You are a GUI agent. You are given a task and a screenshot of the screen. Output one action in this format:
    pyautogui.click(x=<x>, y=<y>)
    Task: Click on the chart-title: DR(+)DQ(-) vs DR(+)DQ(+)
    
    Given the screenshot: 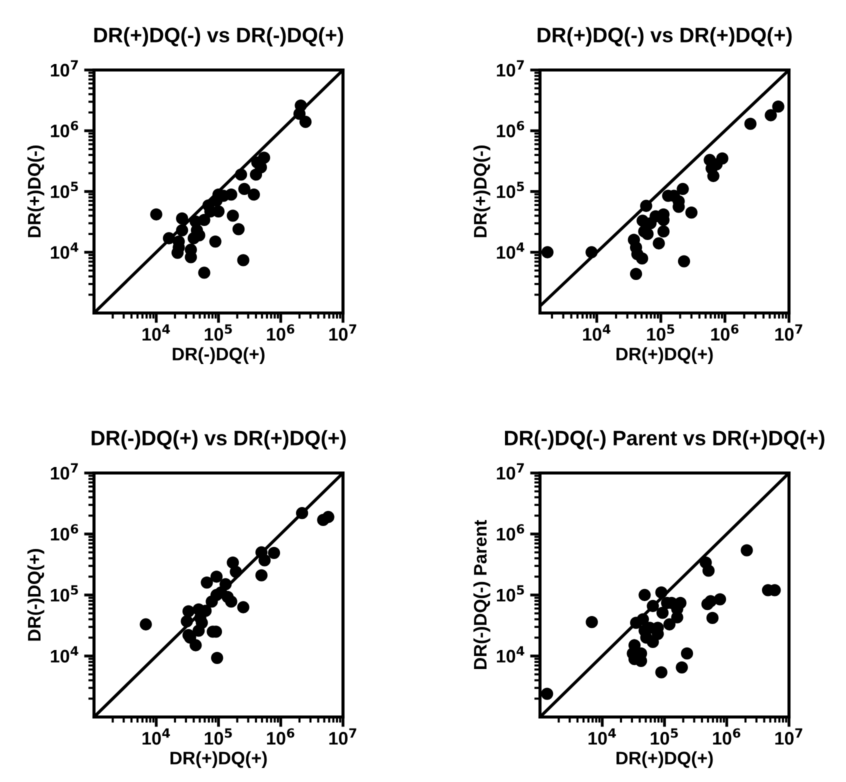 What is the action you would take?
    pyautogui.click(x=665, y=37)
    